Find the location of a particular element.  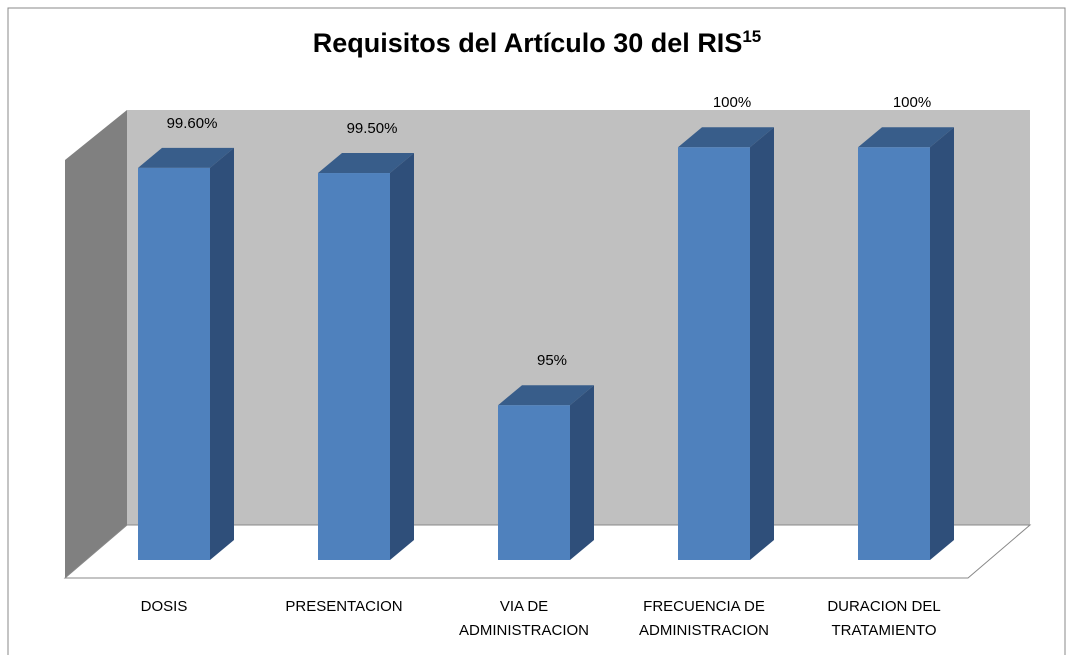

x-tick-label-line: PRESENTACION is located at coordinates (343, 606).